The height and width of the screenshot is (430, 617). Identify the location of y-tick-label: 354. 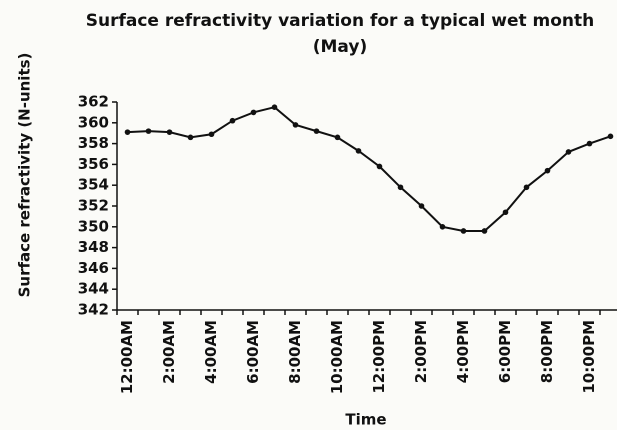
(93, 185).